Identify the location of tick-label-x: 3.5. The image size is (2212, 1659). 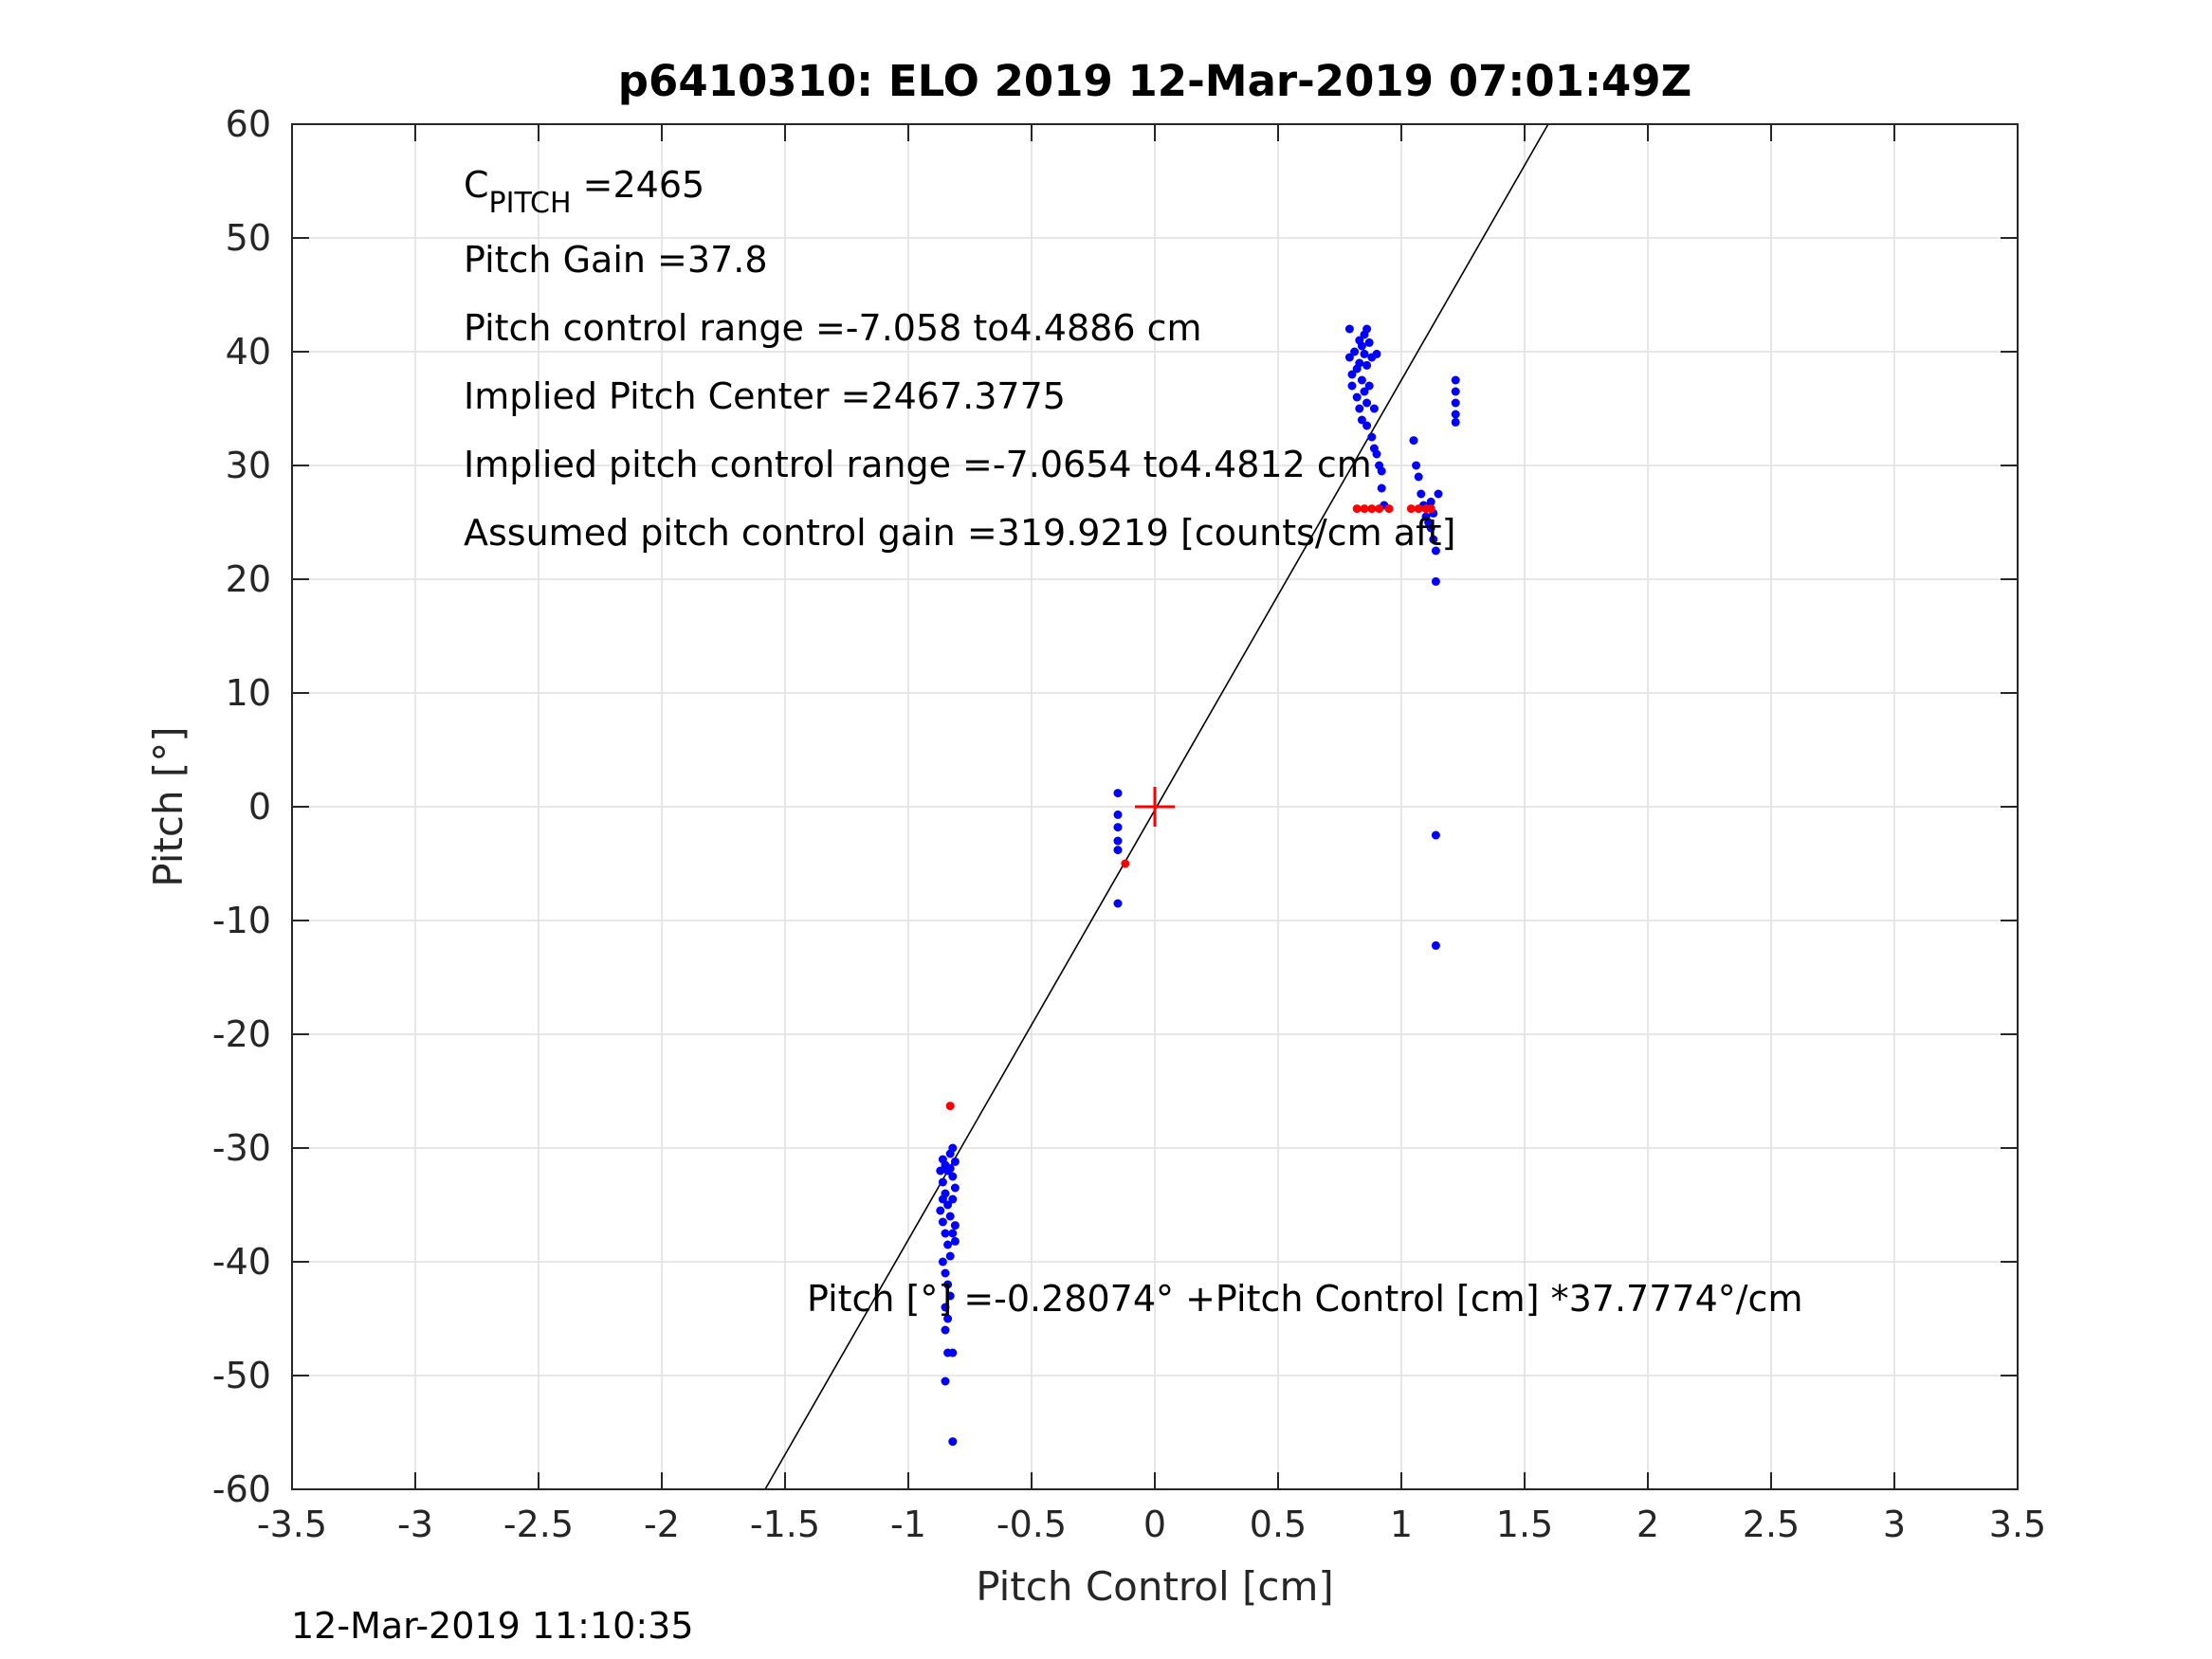
(2017, 1524).